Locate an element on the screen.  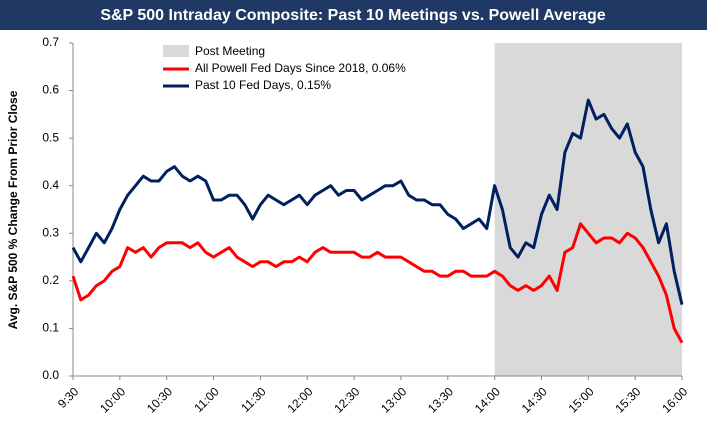
legend-label: All Powell Fed Days Since 2018, 0.06% is located at coordinates (300, 68).